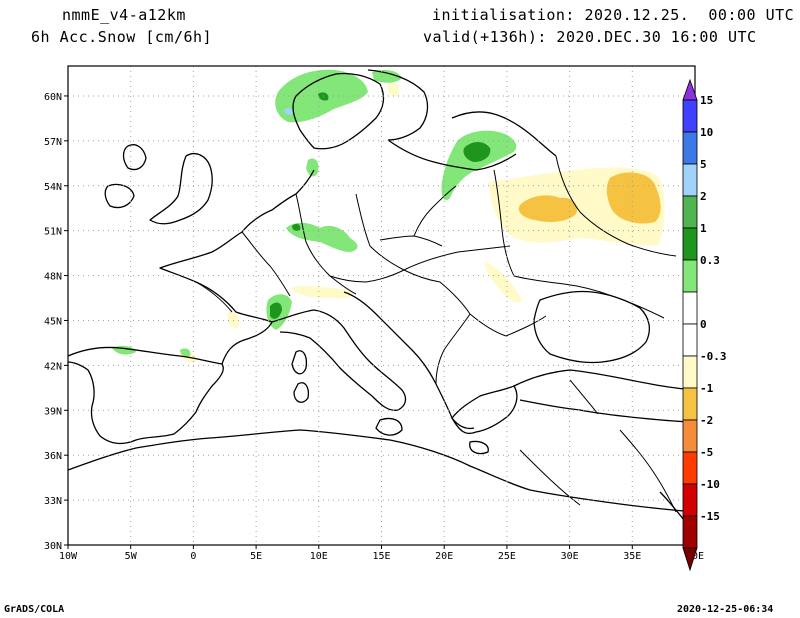  I want to click on lon-tick-label: 25E, so click(507, 556).